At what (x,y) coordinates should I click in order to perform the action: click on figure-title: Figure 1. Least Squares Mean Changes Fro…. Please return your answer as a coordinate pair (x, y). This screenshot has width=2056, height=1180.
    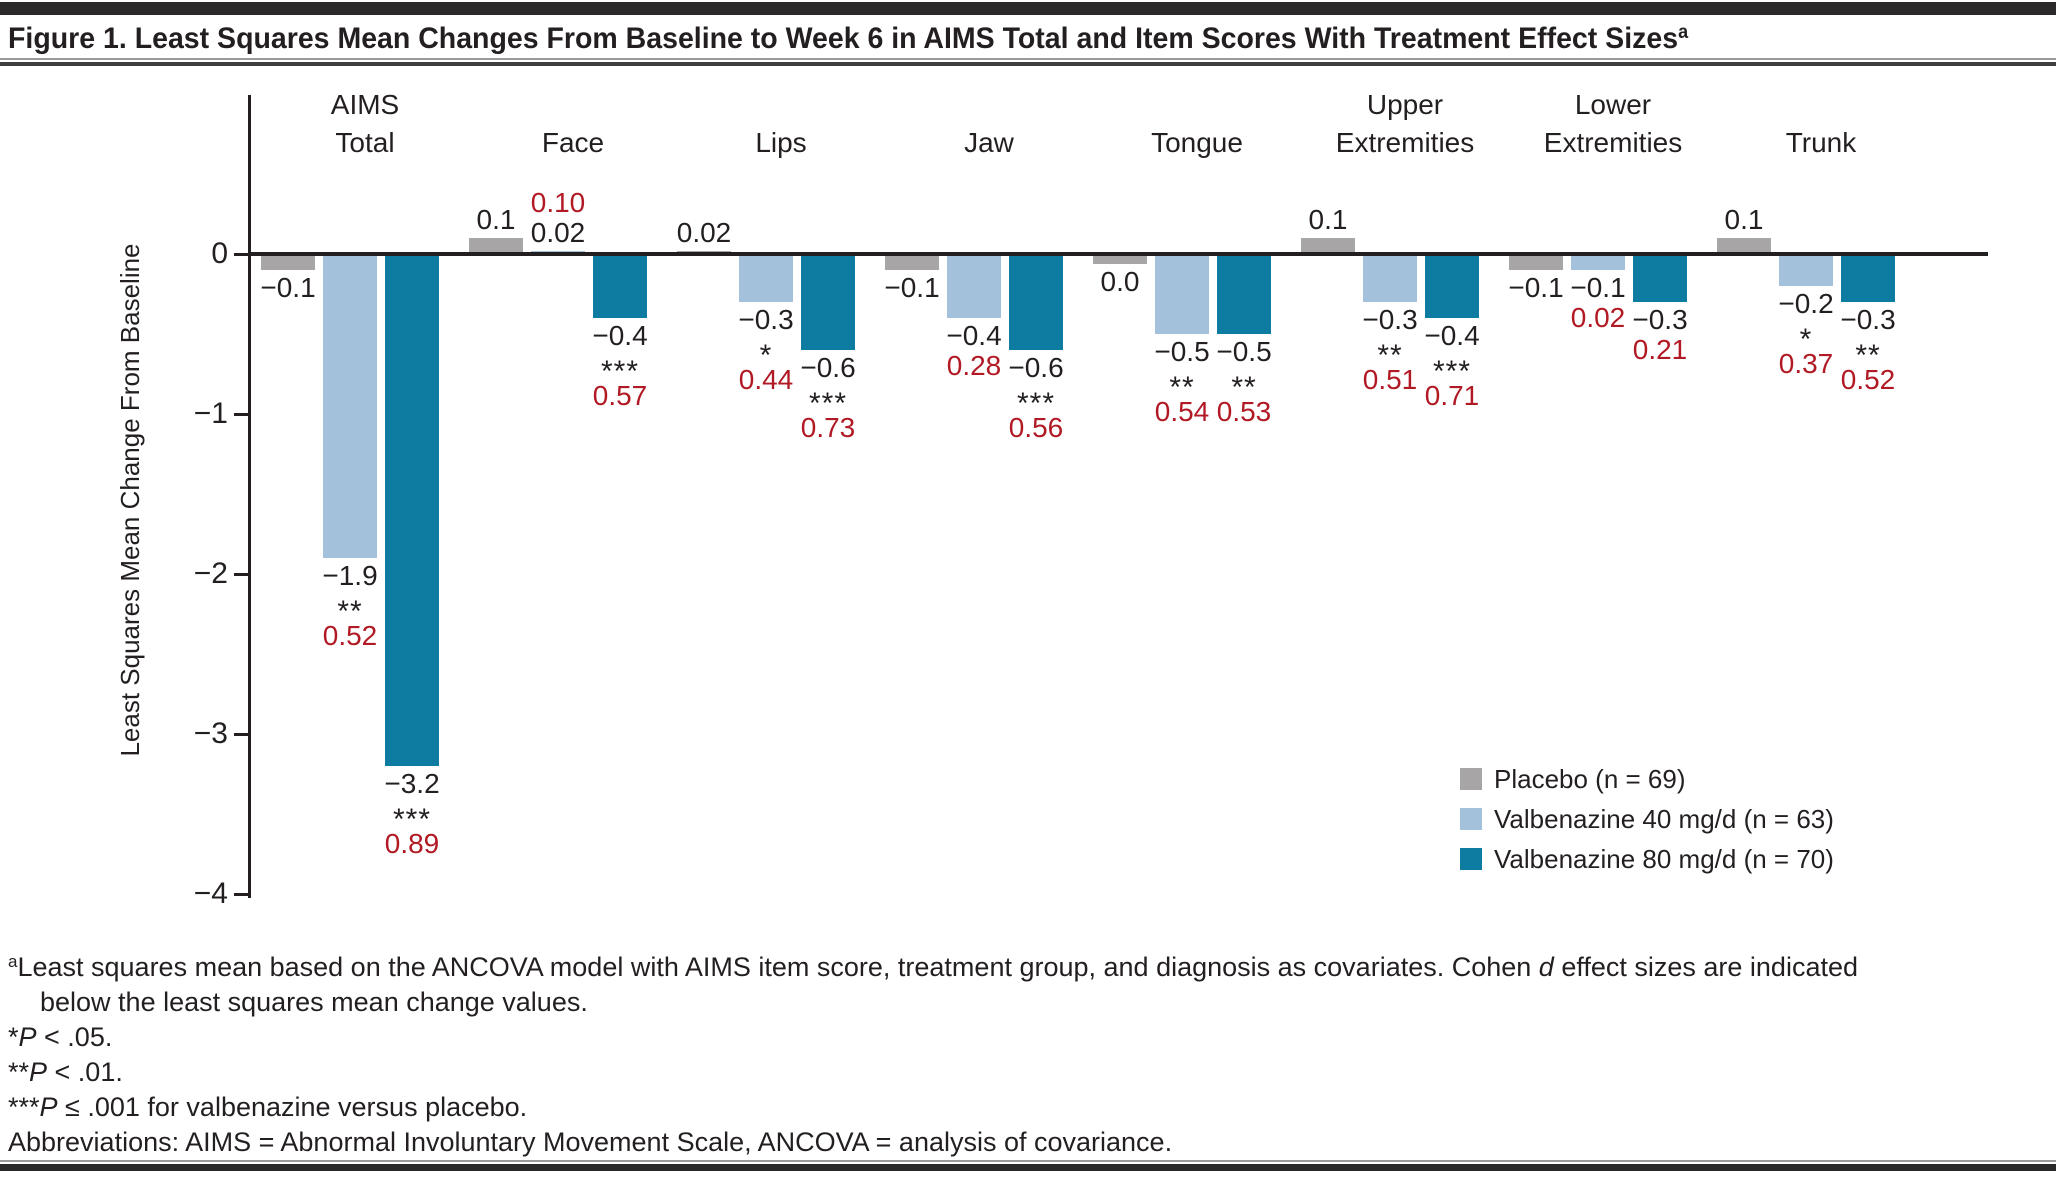
    Looking at the image, I should click on (848, 39).